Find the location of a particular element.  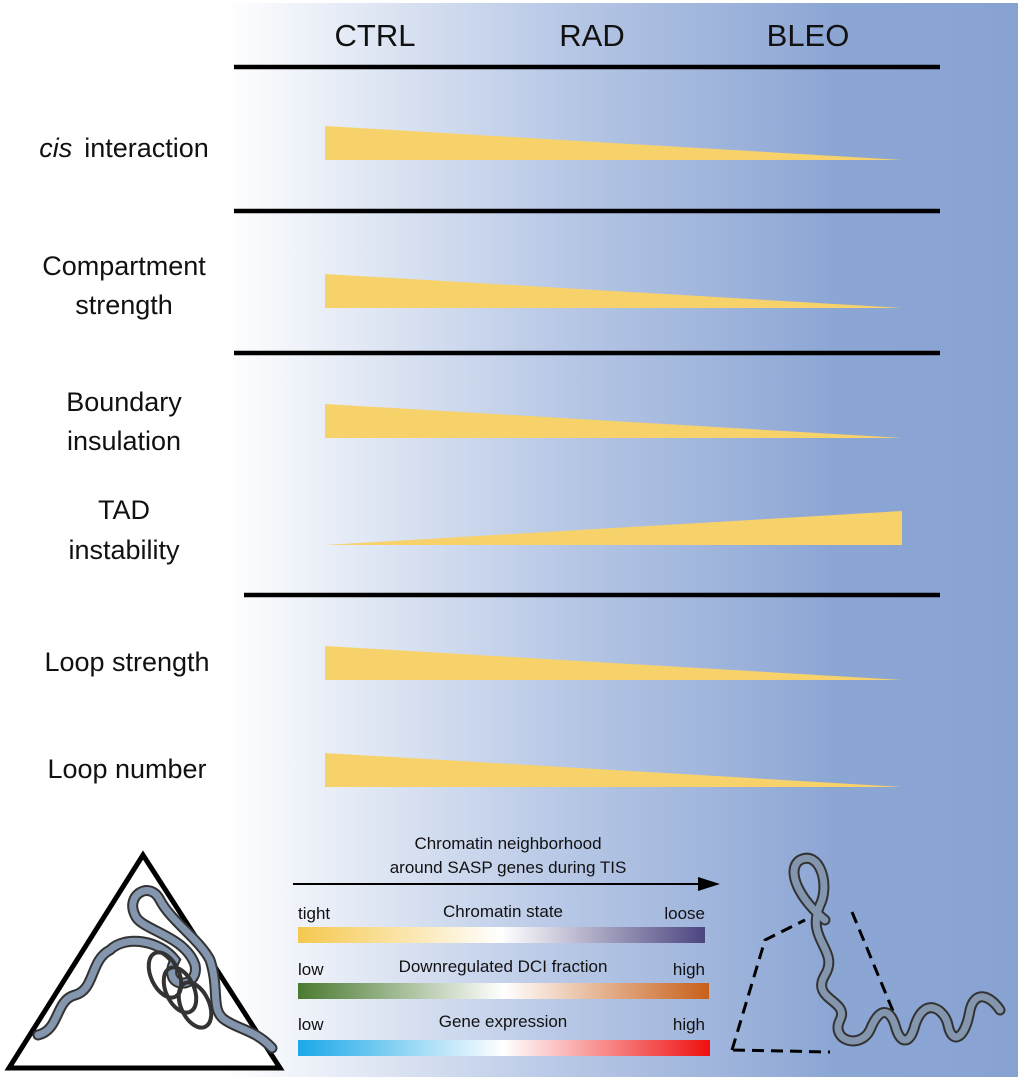

trend-wedge-increase is located at coordinates (613, 528).